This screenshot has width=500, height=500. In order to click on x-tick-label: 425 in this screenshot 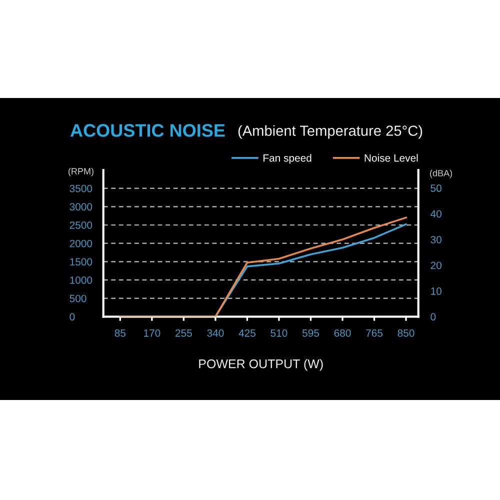, I will do `click(247, 333)`.